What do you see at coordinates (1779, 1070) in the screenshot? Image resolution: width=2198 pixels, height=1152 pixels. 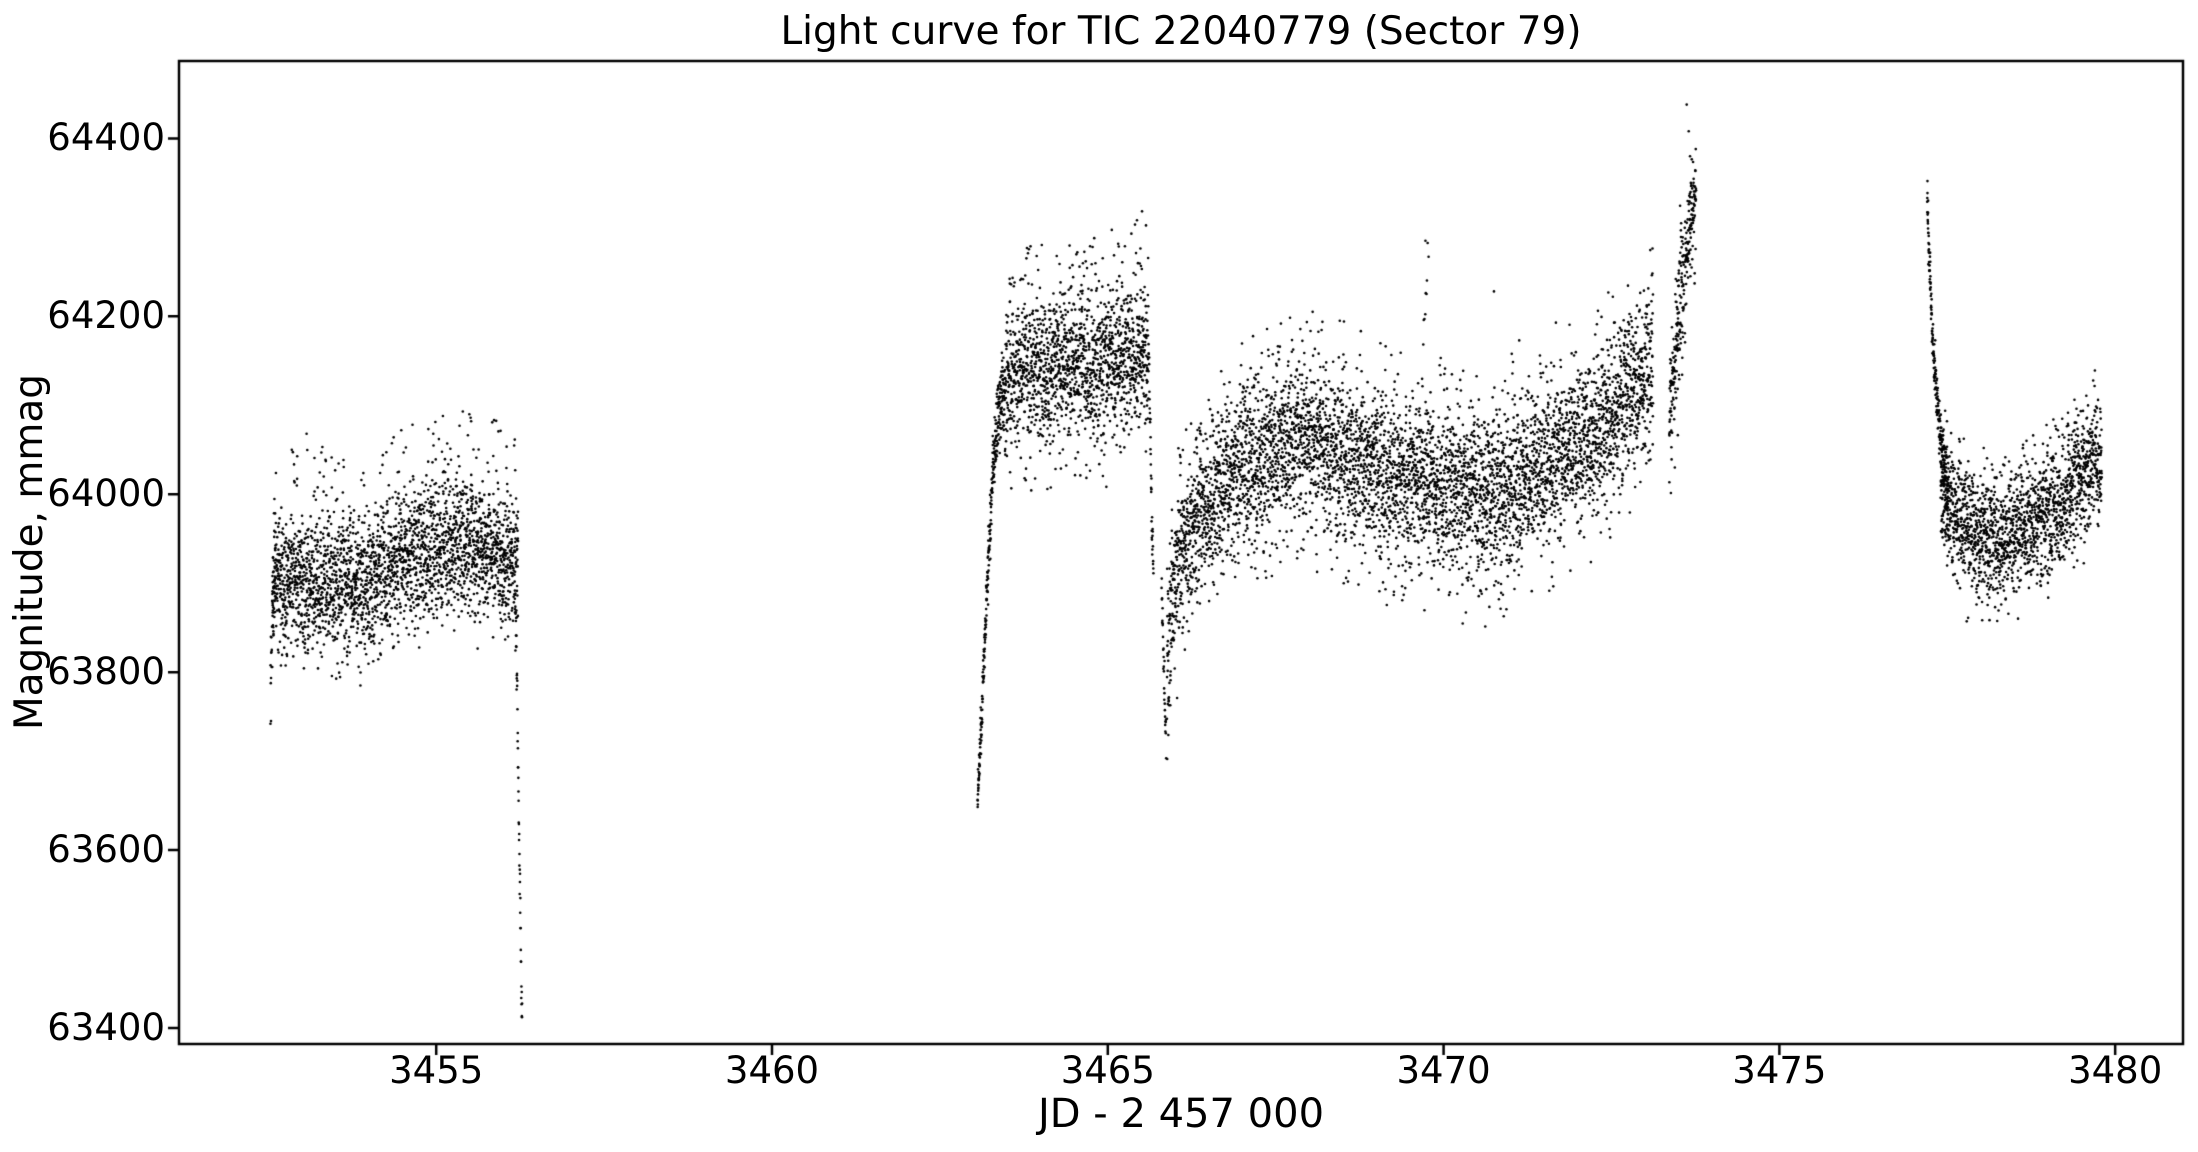 I see `x-tick-label: 3475` at bounding box center [1779, 1070].